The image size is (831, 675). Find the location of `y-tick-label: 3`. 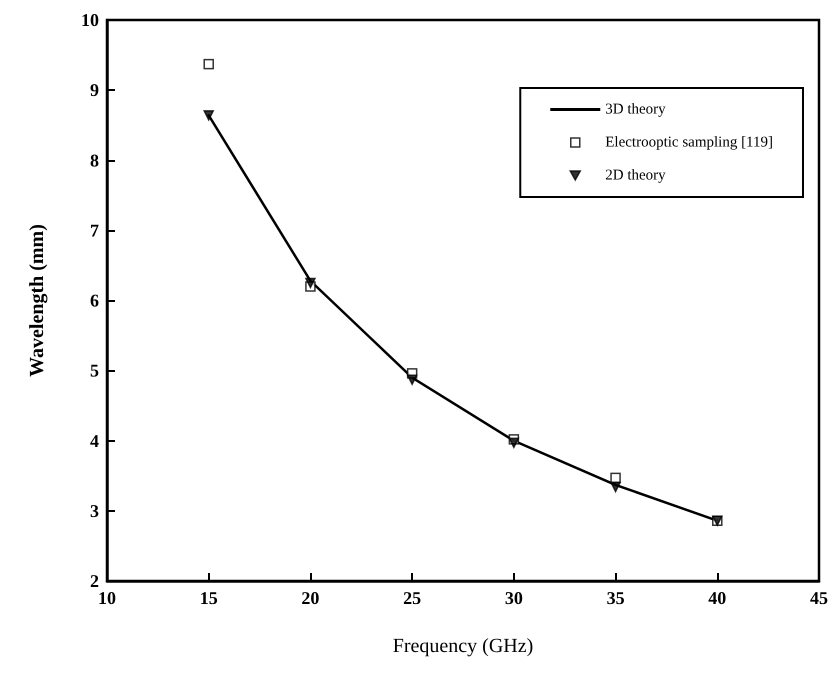

y-tick-label: 3 is located at coordinates (94, 510).